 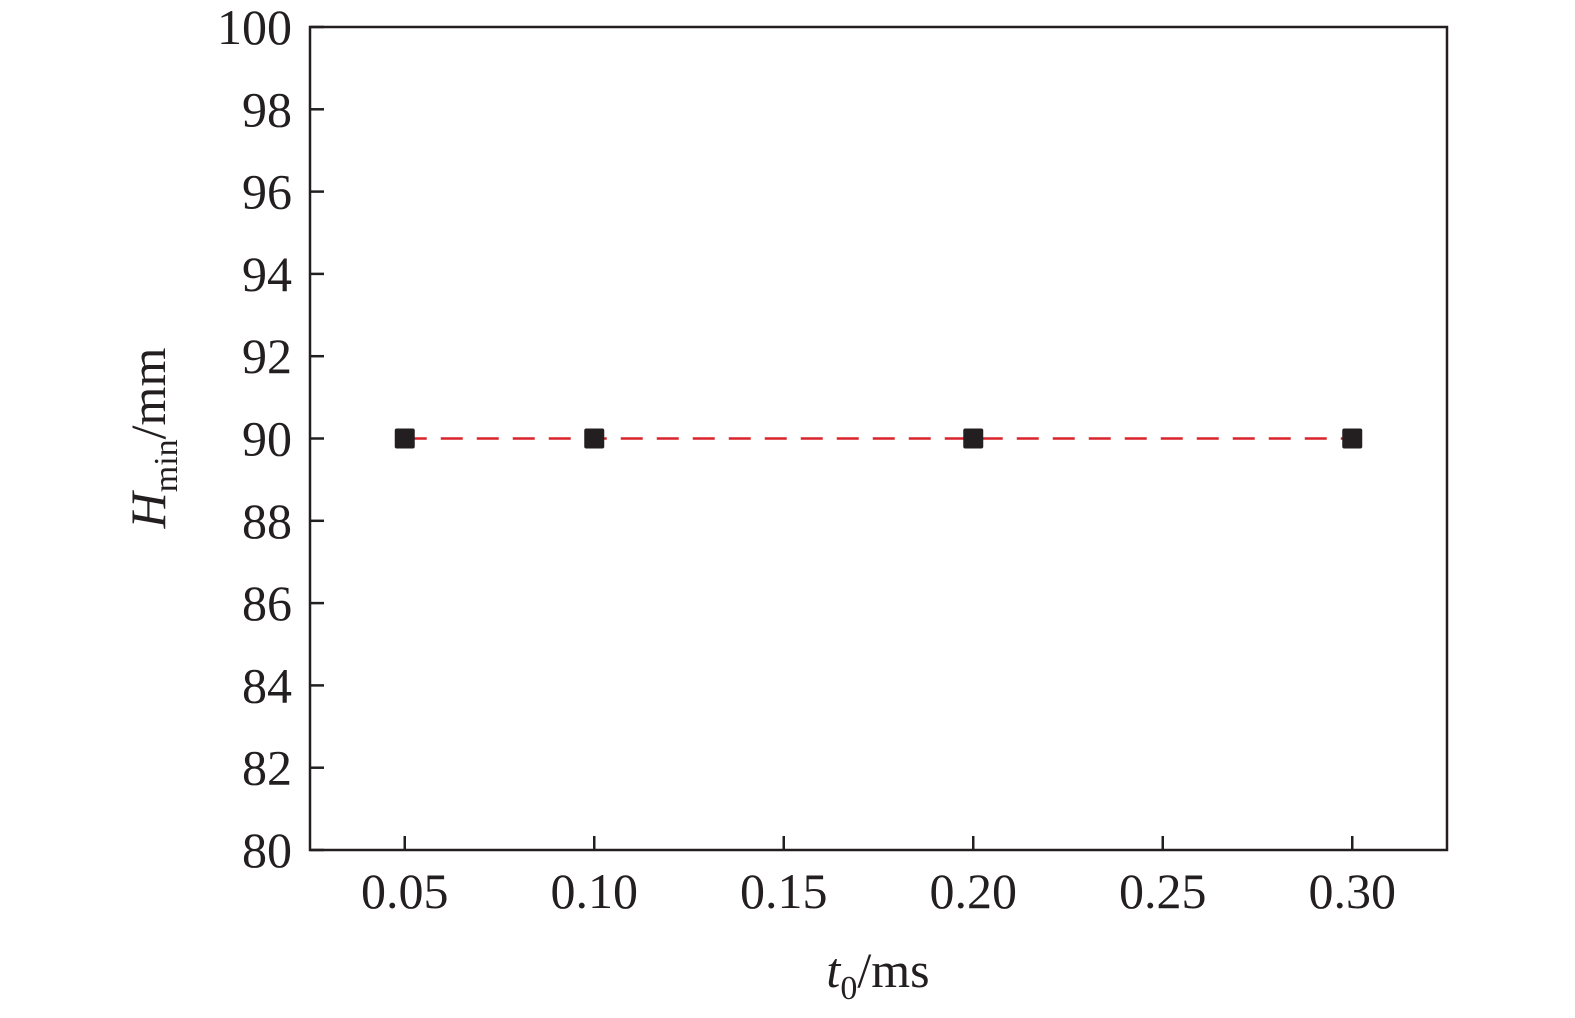 I want to click on y-tick-label: 92, so click(x=267, y=356).